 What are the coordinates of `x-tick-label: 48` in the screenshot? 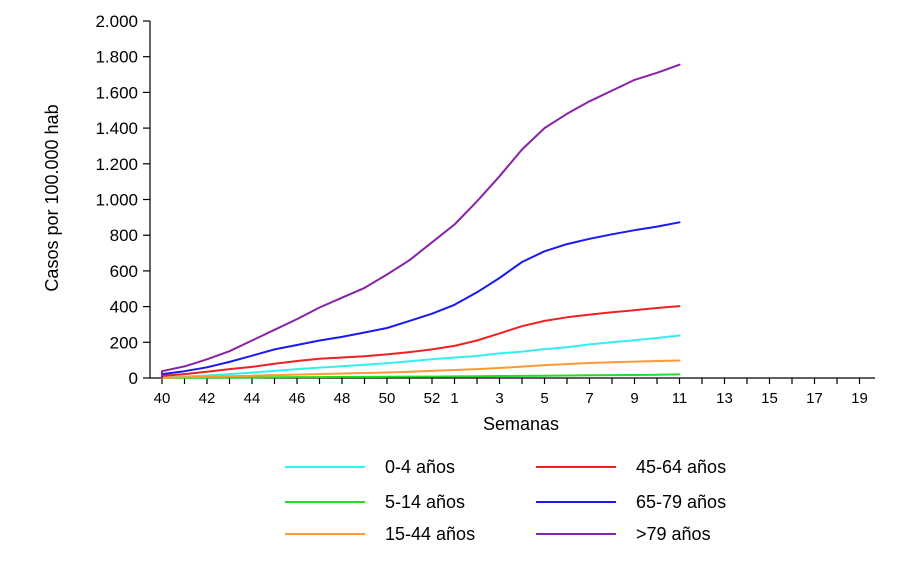 It's located at (342, 398).